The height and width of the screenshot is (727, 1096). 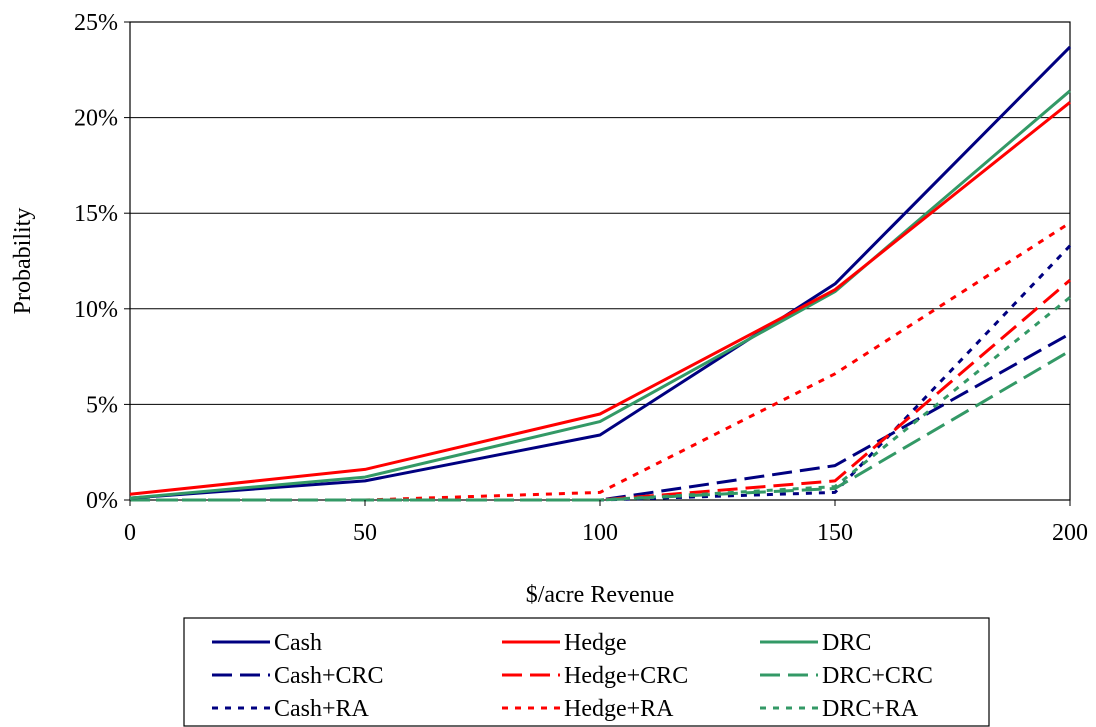 I want to click on legend-label-hedge-plus-ra: Hedge+RA, so click(x=619, y=709).